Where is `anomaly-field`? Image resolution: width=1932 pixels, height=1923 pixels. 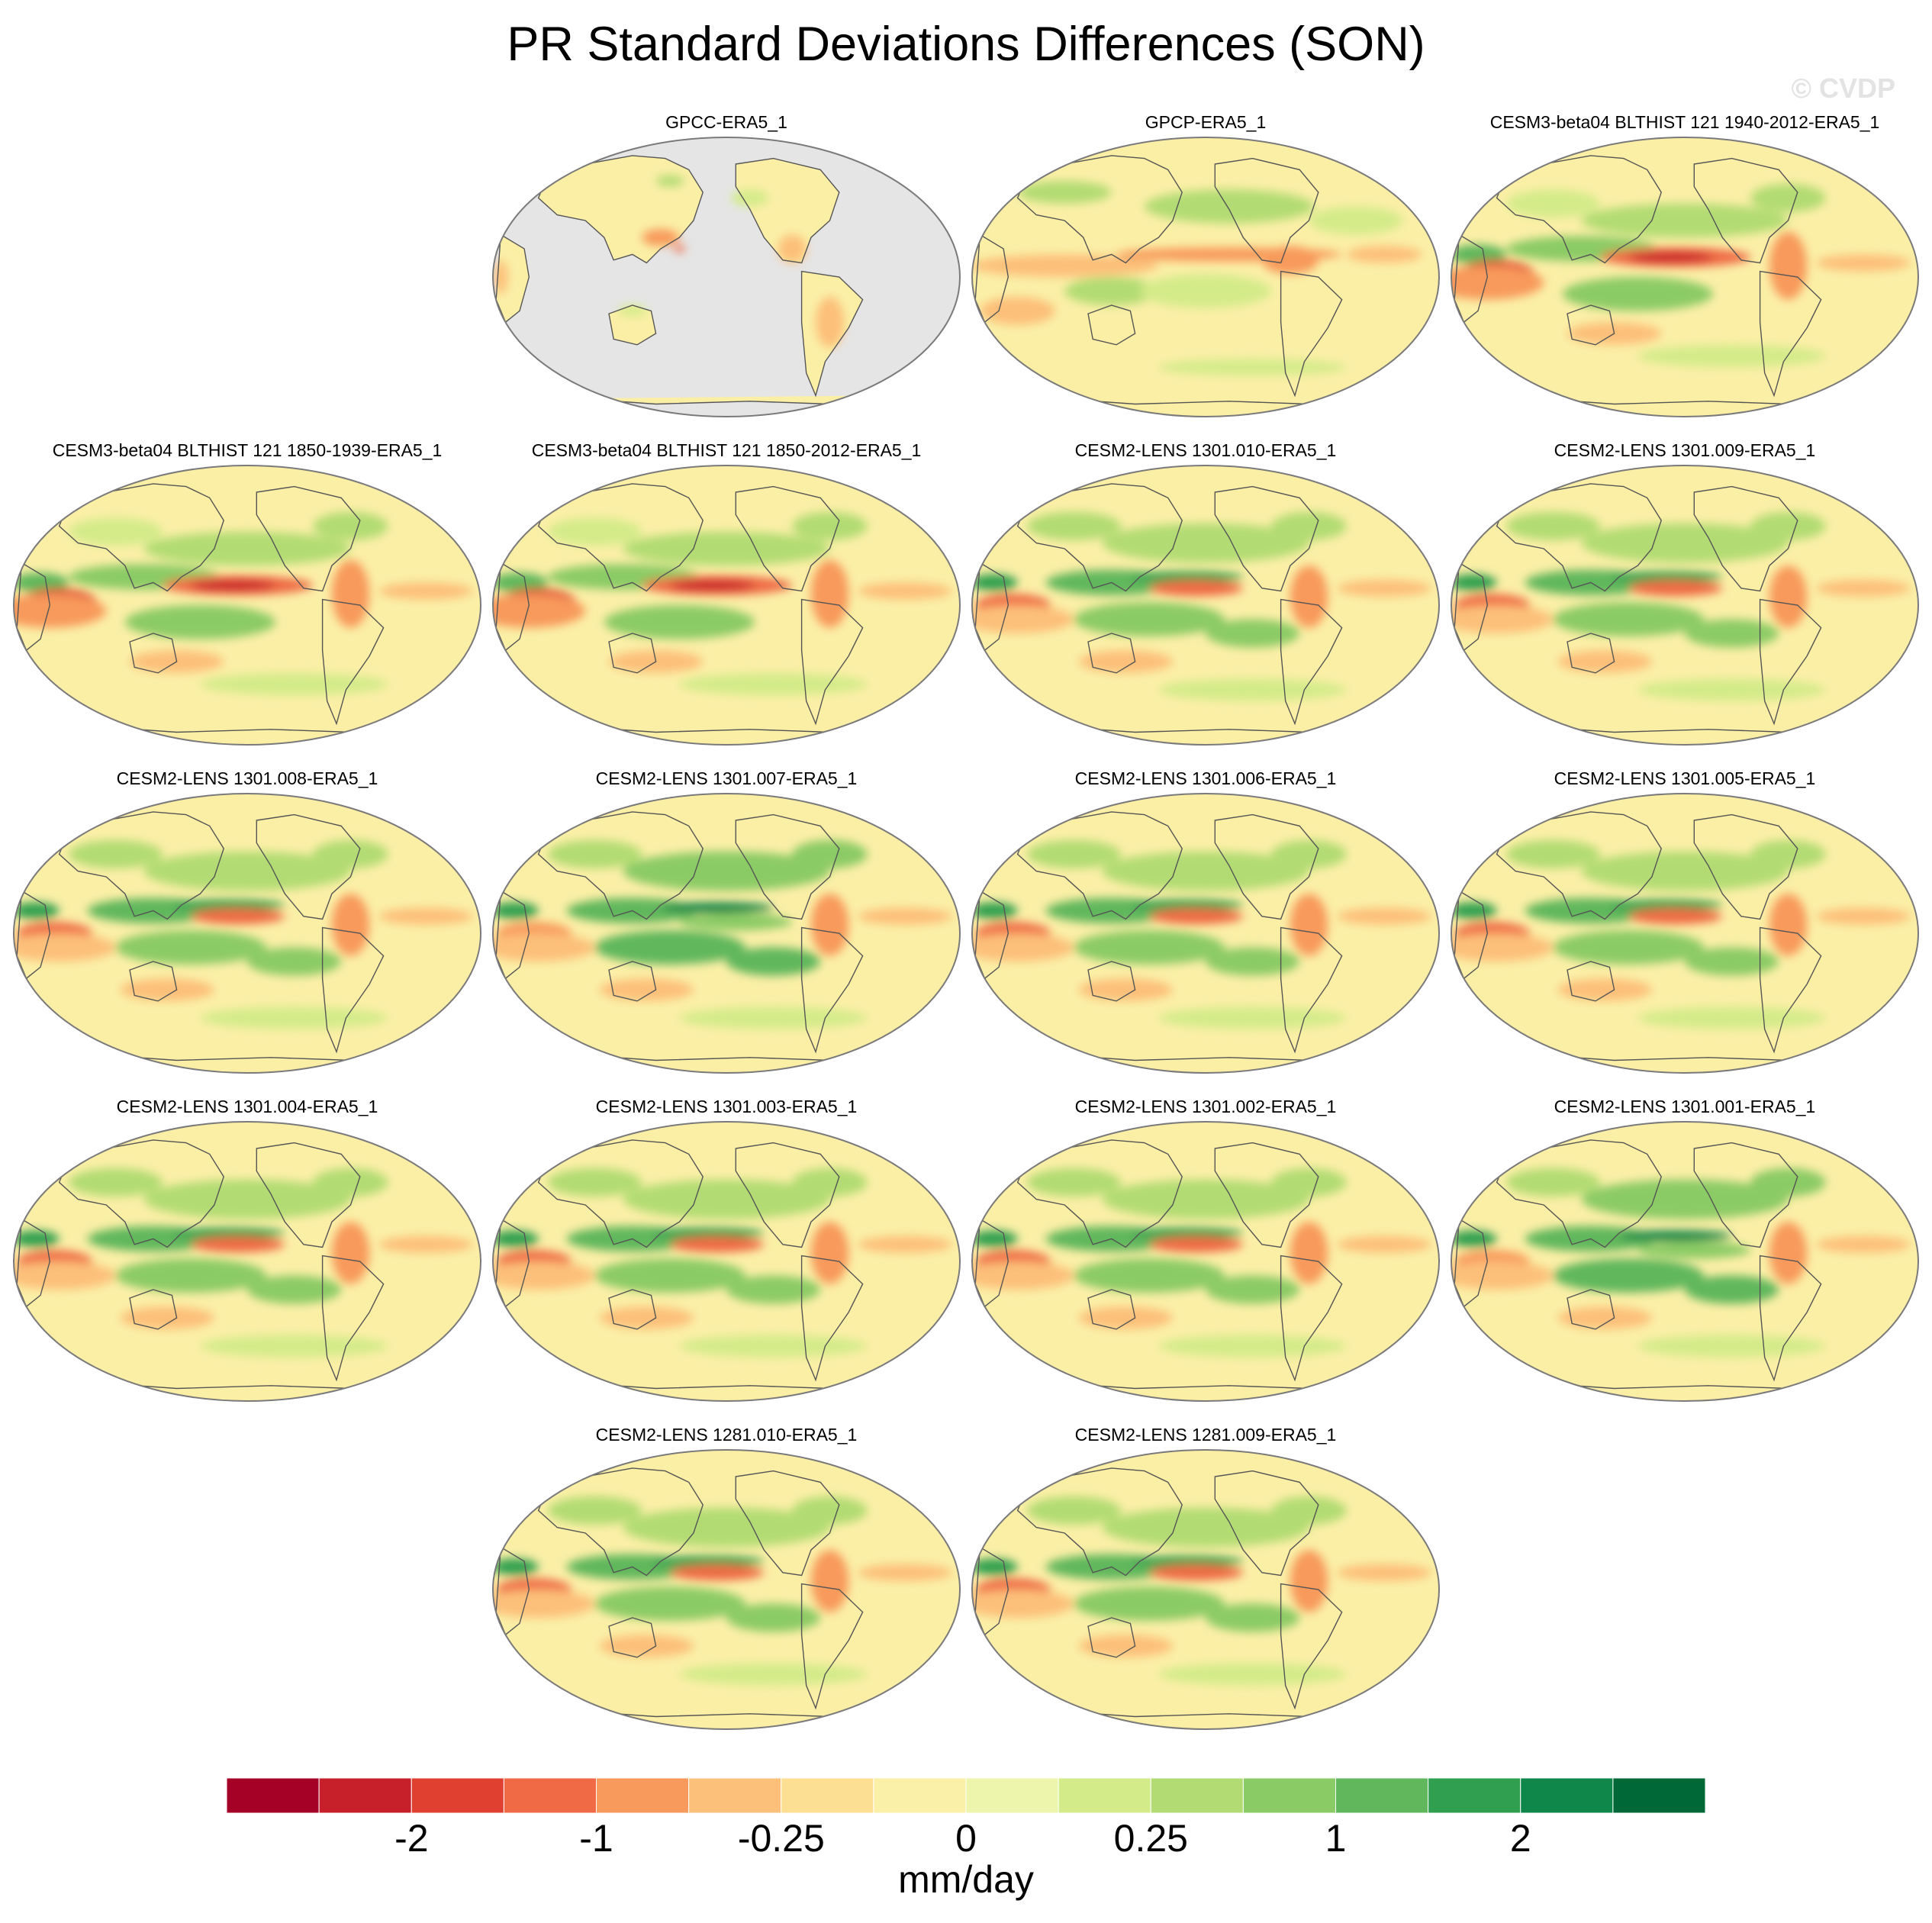
anomaly-field is located at coordinates (1201, 934).